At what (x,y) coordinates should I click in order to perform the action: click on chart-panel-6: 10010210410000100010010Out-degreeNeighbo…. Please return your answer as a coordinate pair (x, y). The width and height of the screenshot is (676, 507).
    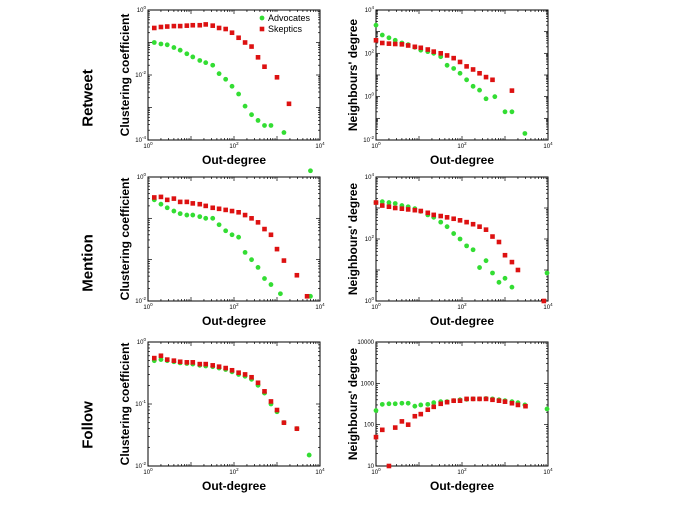
    Looking at the image, I should click on (449, 416).